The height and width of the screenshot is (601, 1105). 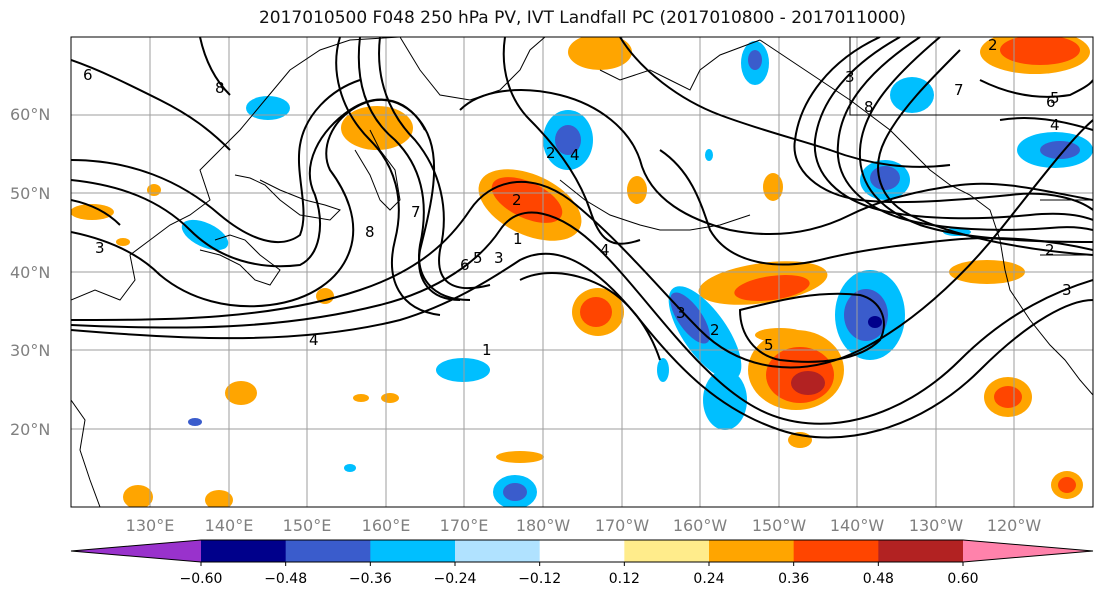 What do you see at coordinates (136, 551) in the screenshot?
I see `colorbar-extend-low` at bounding box center [136, 551].